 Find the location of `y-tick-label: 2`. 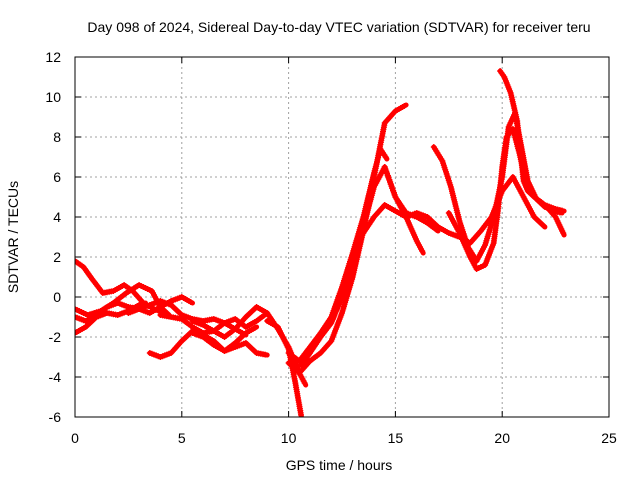

y-tick-label: 2 is located at coordinates (57, 257).